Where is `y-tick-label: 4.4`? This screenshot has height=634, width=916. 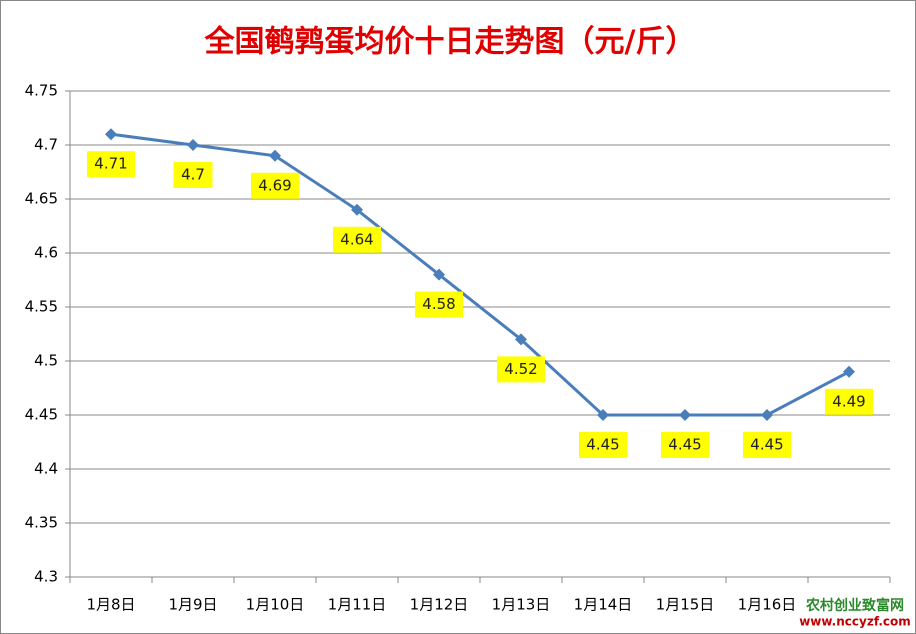 y-tick-label: 4.4 is located at coordinates (46, 469).